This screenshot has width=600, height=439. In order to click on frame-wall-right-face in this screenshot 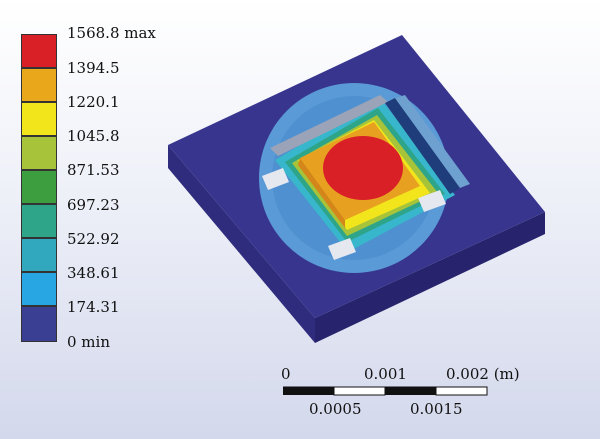, I will do `click(432, 141)`.